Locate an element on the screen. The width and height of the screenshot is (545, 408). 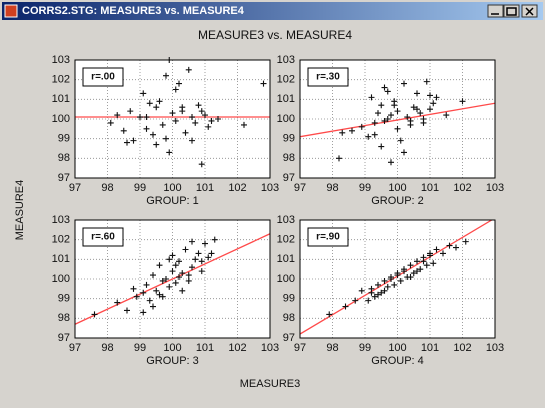
x-tick-label: 103 is located at coordinates (270, 188).